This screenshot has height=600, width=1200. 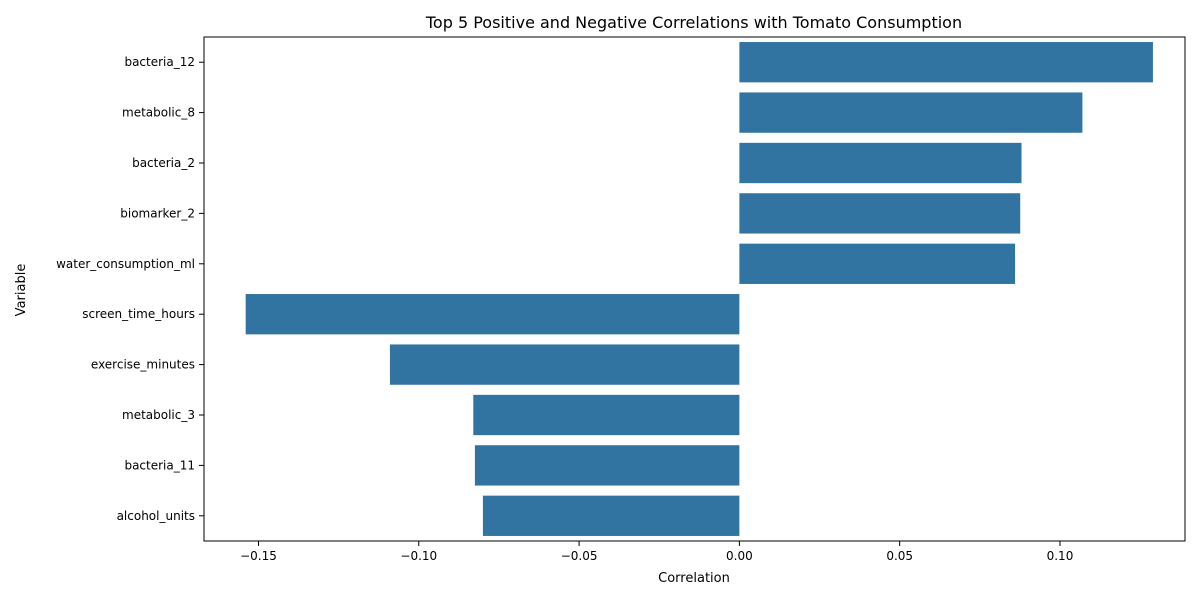 I want to click on bar-exercise_minutes, so click(x=564, y=364).